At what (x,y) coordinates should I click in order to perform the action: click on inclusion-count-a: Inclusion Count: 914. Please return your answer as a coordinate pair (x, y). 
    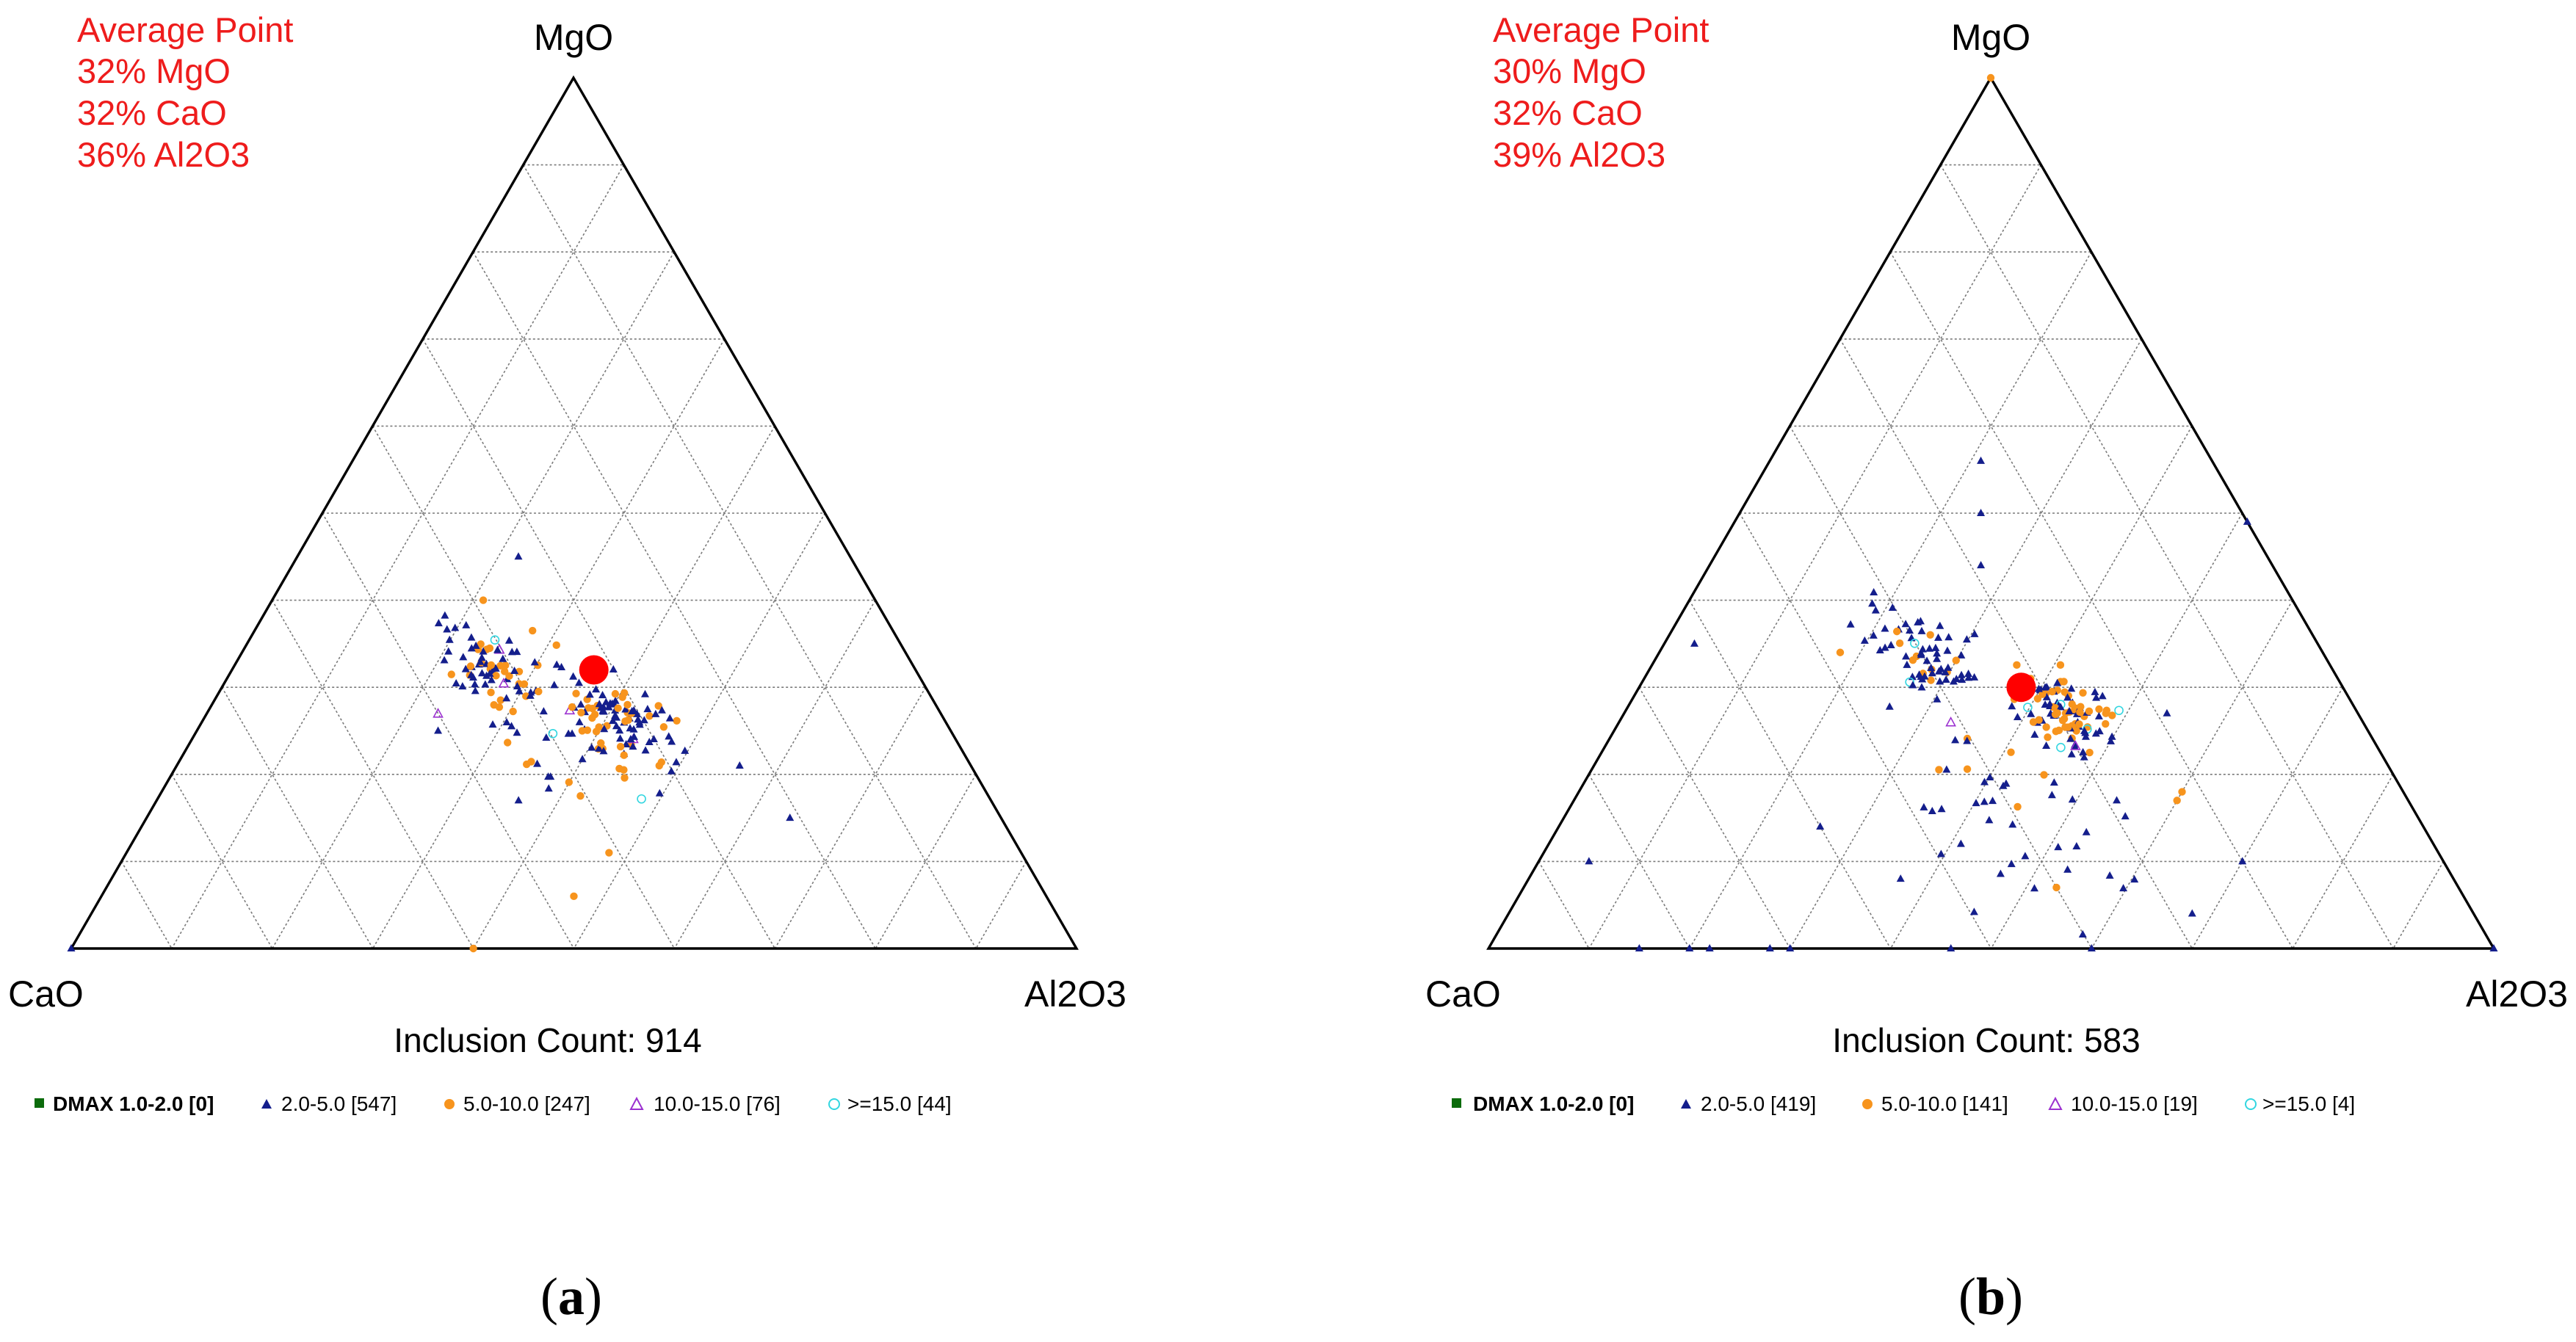
    Looking at the image, I should click on (547, 1040).